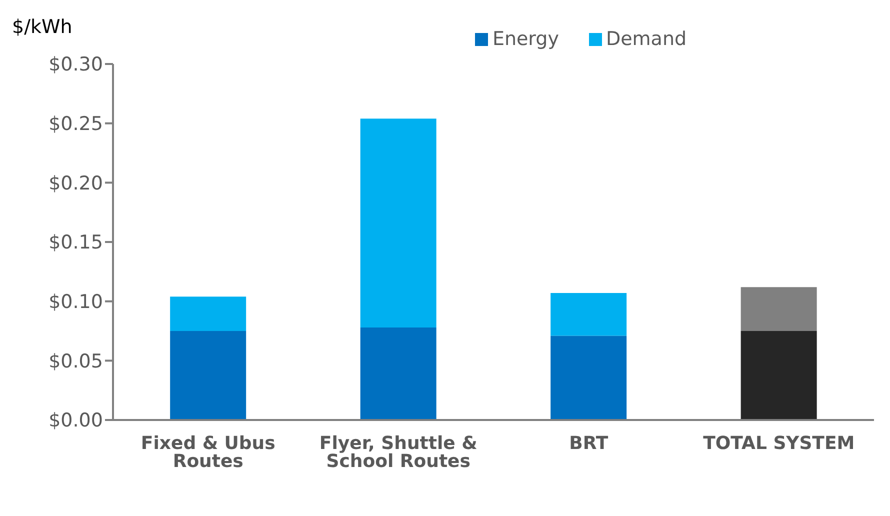 The image size is (890, 516). I want to click on y-tick-label: $0.30, so click(75, 65).